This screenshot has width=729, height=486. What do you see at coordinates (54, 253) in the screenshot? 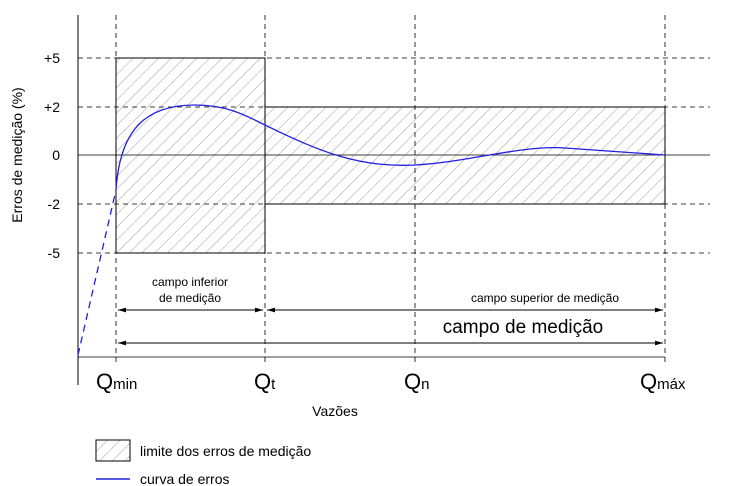
I see `y-tick: -5` at bounding box center [54, 253].